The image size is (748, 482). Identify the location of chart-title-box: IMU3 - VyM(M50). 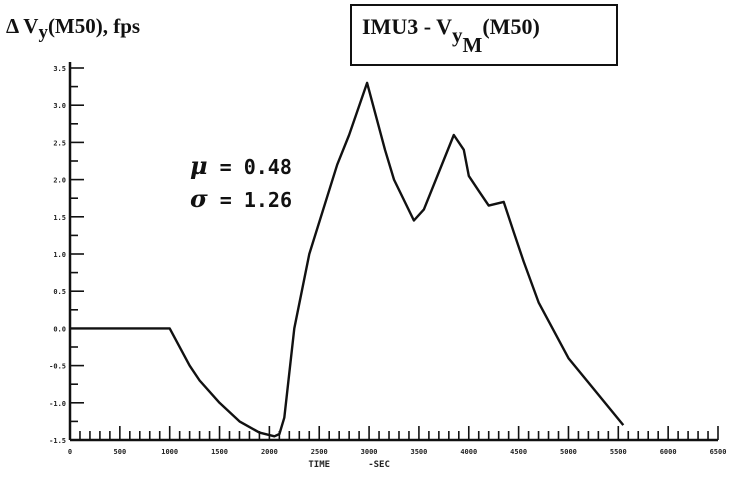
(484, 35).